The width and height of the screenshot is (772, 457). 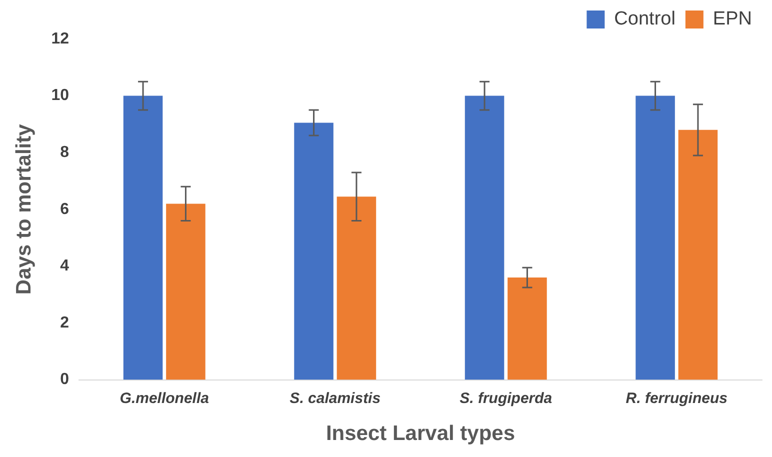 I want to click on y-tick-label: 12, so click(x=60, y=39).